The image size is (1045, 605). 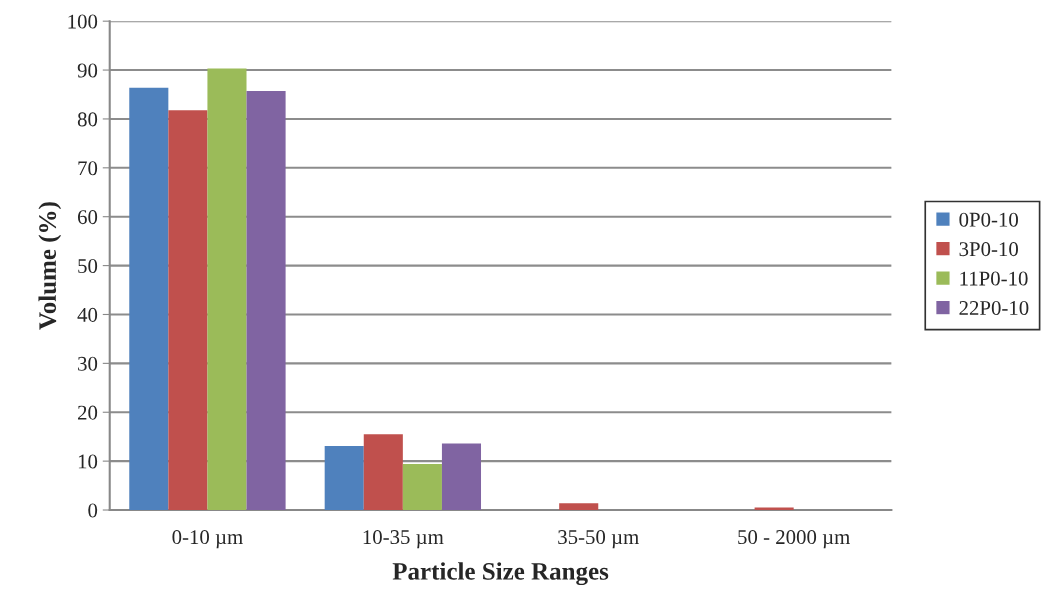 What do you see at coordinates (403, 539) in the screenshot?
I see `x-tick-label: 10-35 µm` at bounding box center [403, 539].